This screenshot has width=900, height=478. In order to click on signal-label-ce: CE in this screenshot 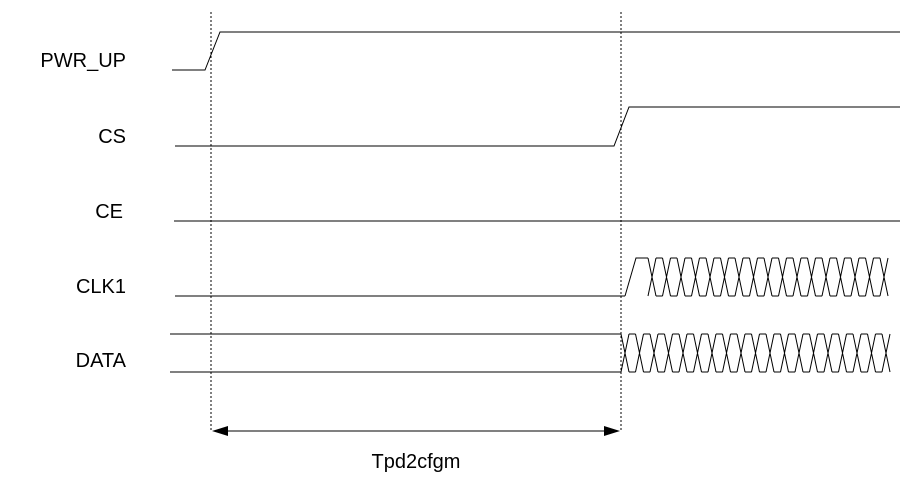, I will do `click(109, 212)`.